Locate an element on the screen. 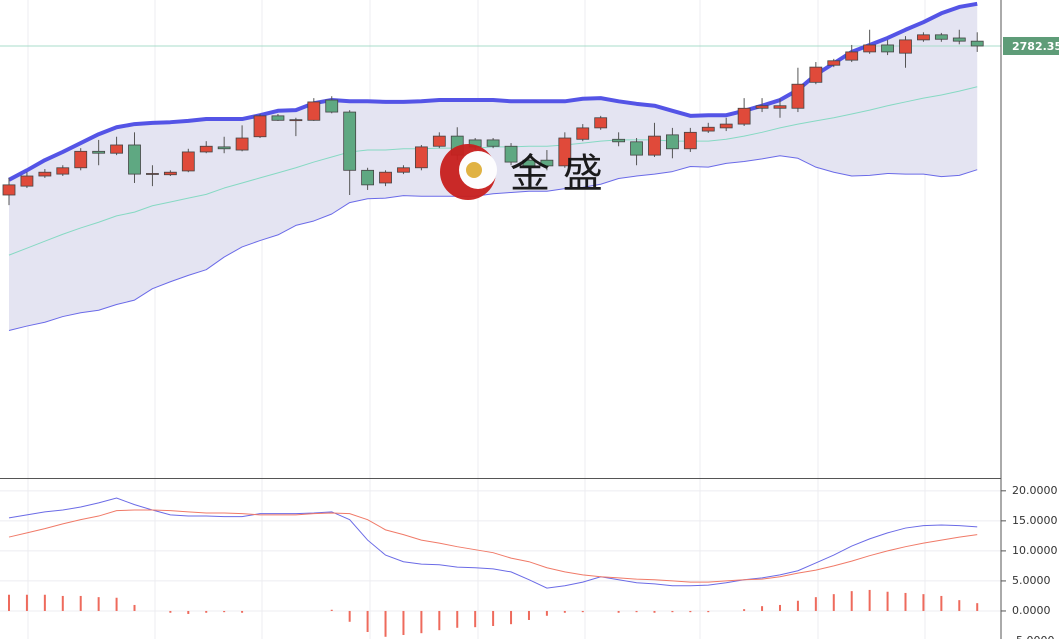  watermark: 金 盛 is located at coordinates (521, 172).